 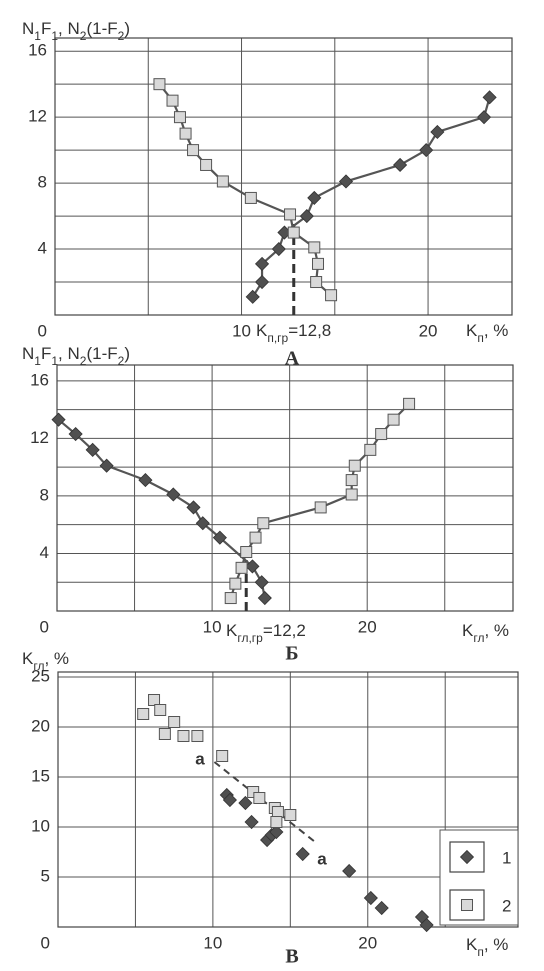 I want to click on caption: В, so click(x=291, y=957).